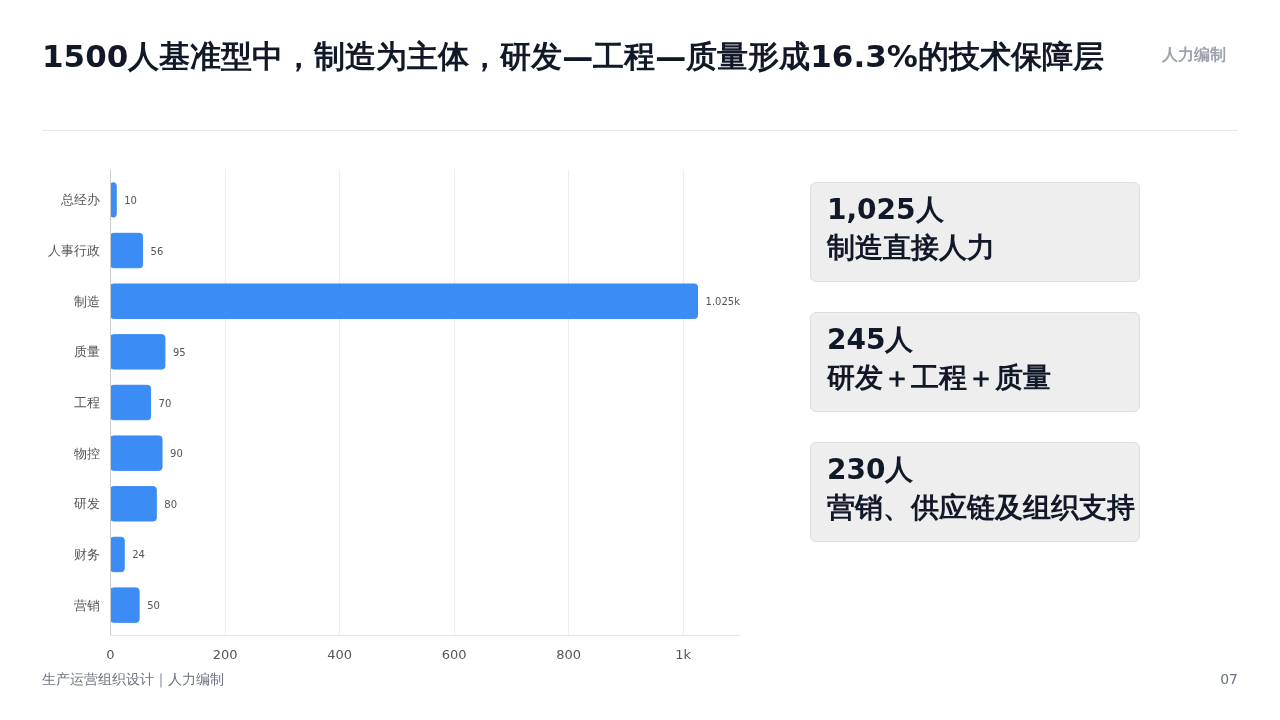  What do you see at coordinates (79, 200) in the screenshot?
I see `y-tick-label: 总经办` at bounding box center [79, 200].